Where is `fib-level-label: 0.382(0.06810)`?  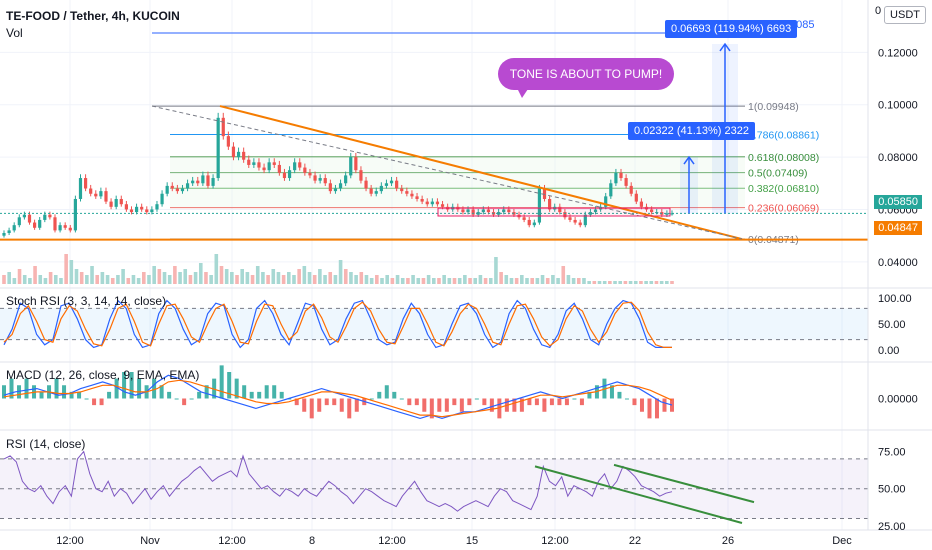 fib-level-label: 0.382(0.06810) is located at coordinates (783, 189).